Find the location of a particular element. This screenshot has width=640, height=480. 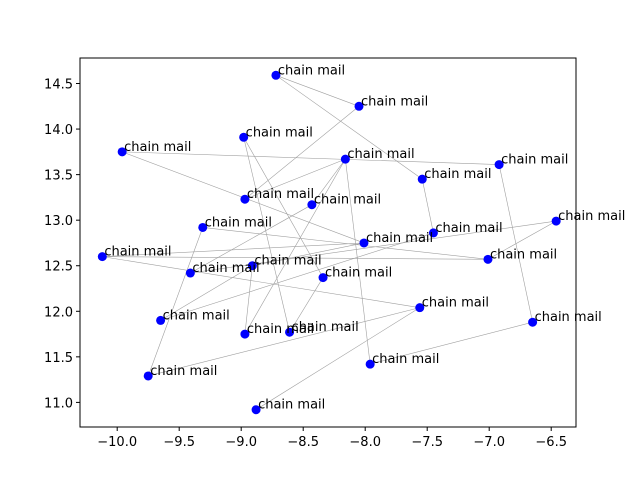

y-tick-label: 12.0 is located at coordinates (58, 312).